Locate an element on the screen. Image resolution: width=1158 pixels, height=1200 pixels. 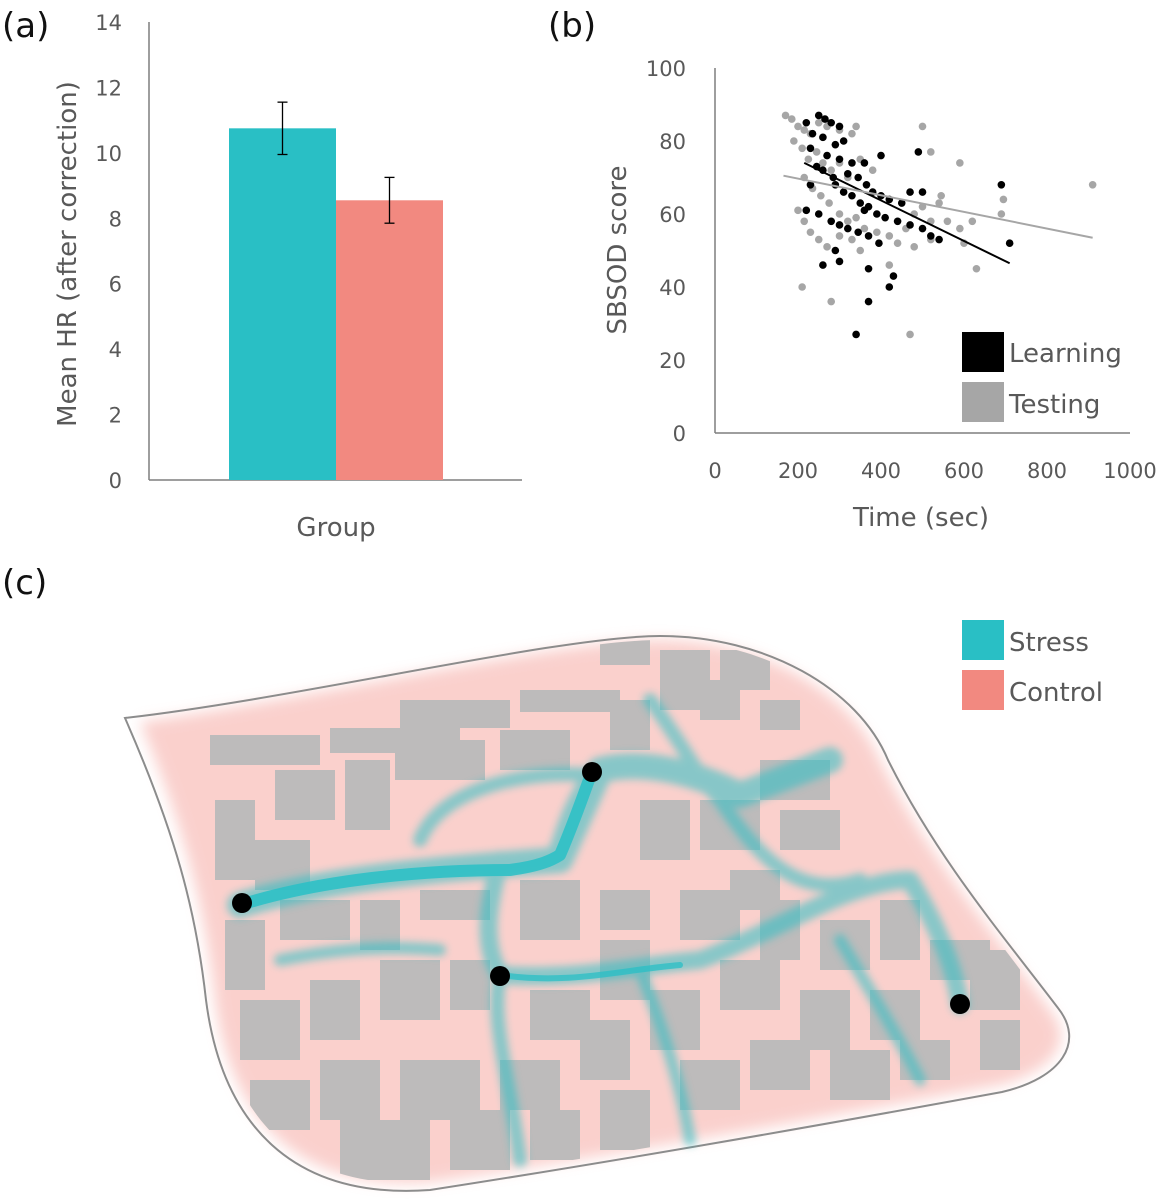
bars is located at coordinates (336, 304).